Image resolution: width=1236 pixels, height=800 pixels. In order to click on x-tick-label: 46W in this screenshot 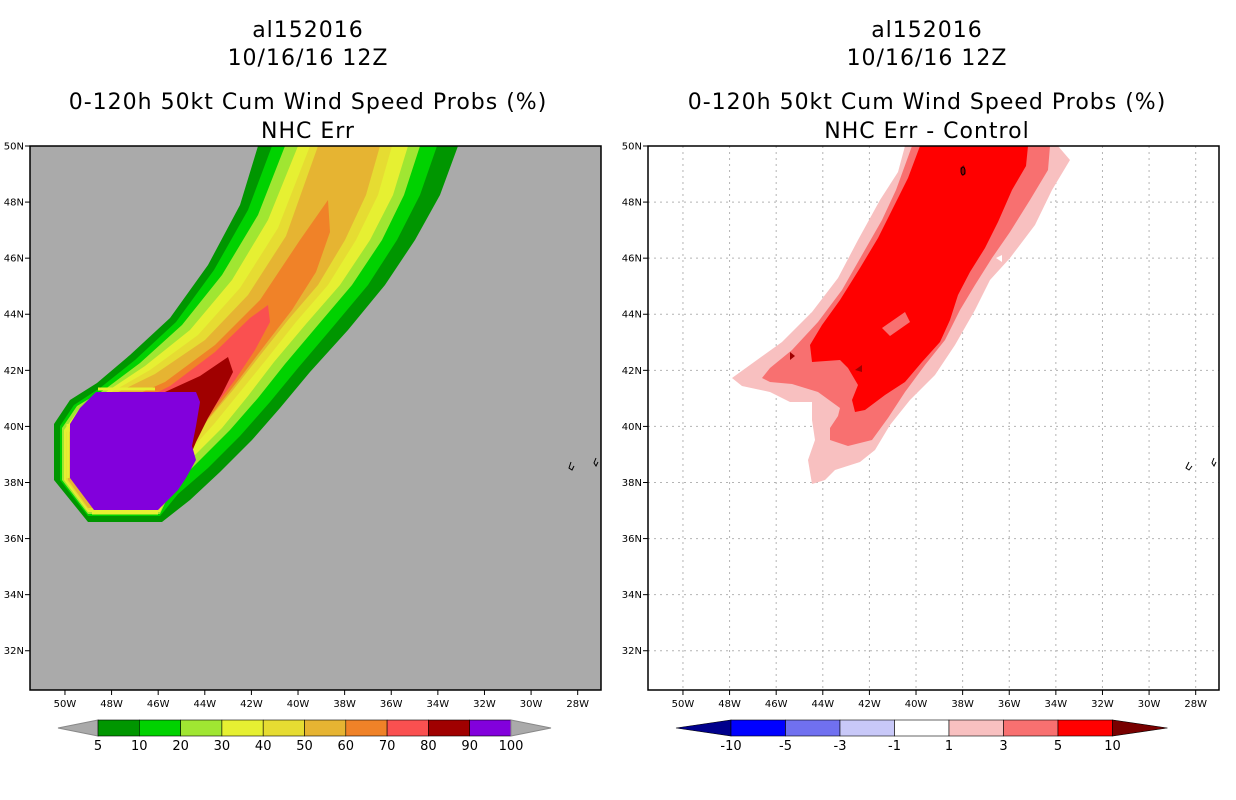, I will do `click(158, 704)`.